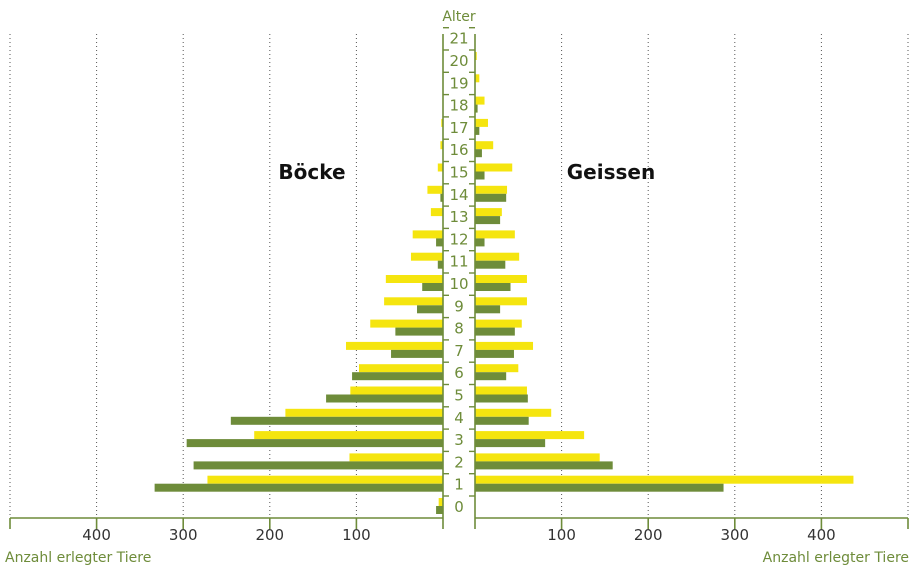  I want to click on age-label-14: 14, so click(458, 195).